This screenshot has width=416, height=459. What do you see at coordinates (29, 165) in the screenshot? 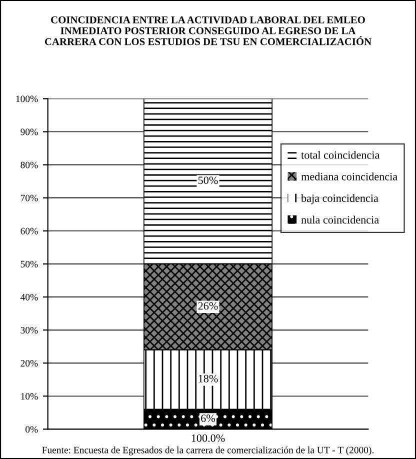
I see `y-tick-label: 80%` at bounding box center [29, 165].